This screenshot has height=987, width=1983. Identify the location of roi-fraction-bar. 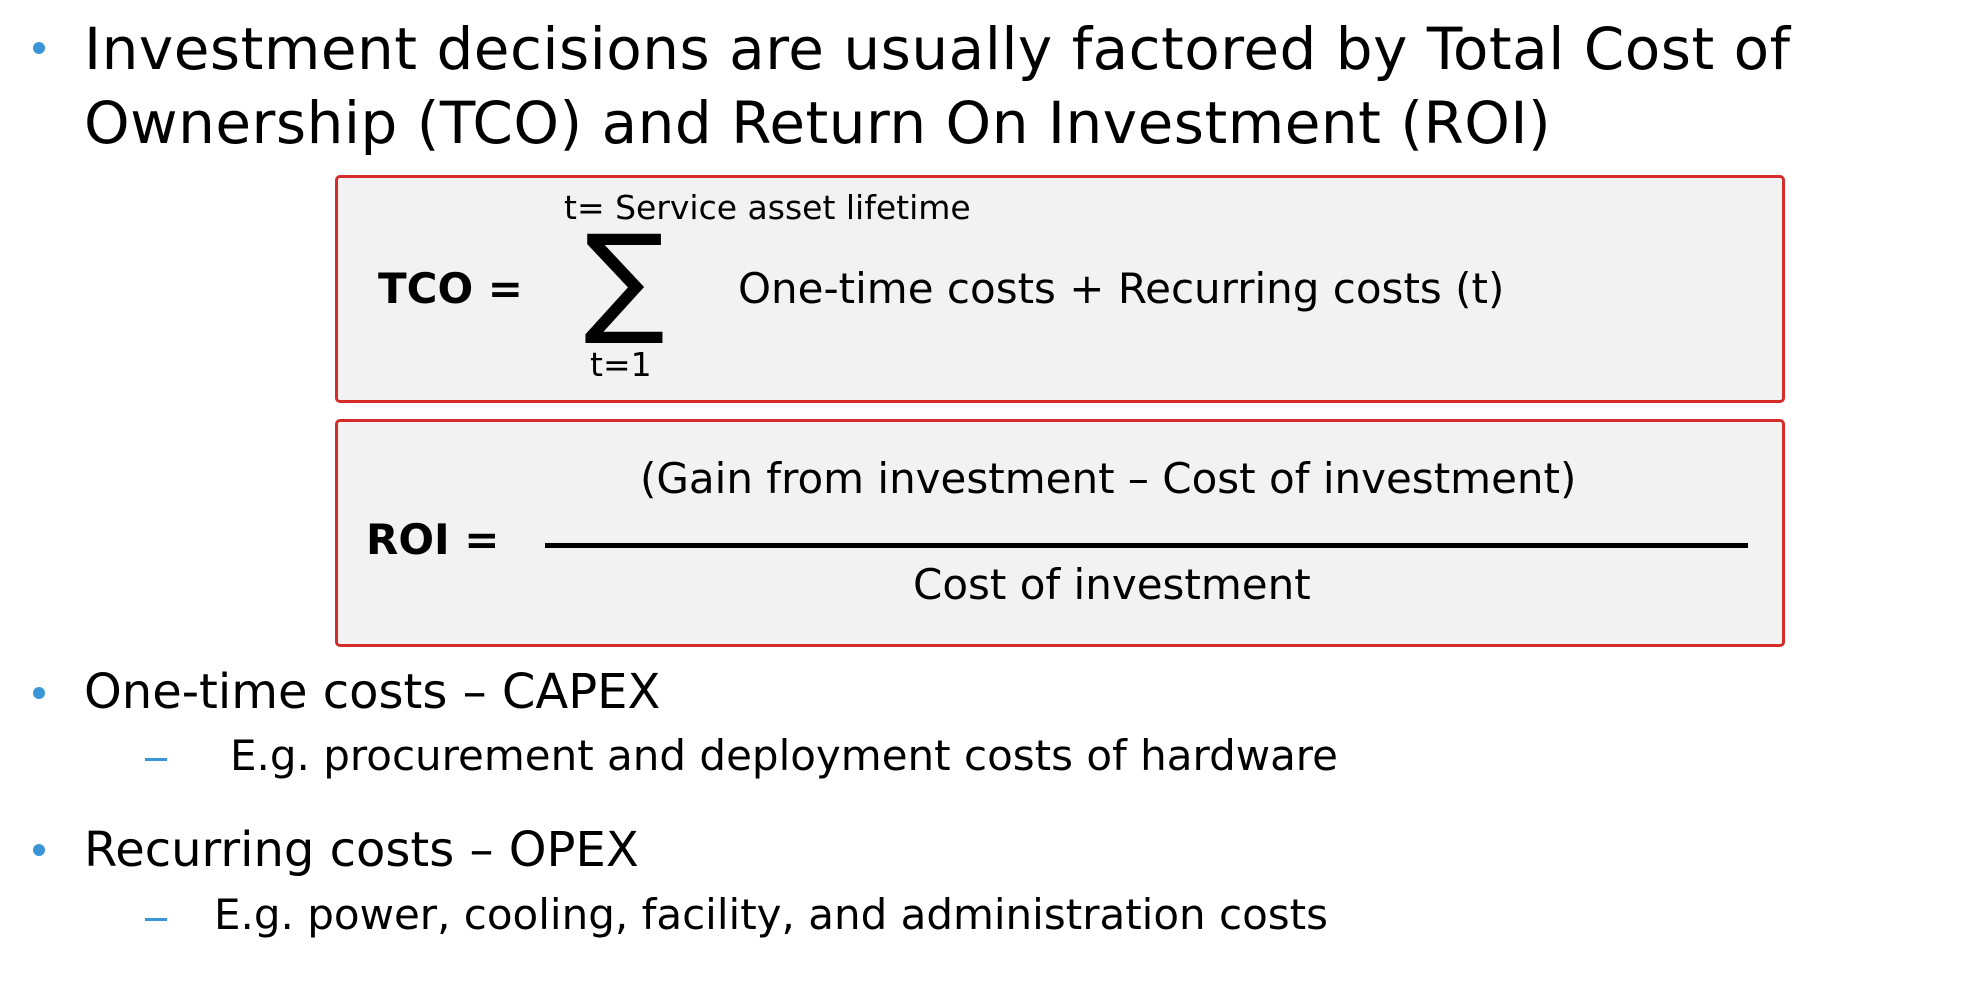
(1146, 545).